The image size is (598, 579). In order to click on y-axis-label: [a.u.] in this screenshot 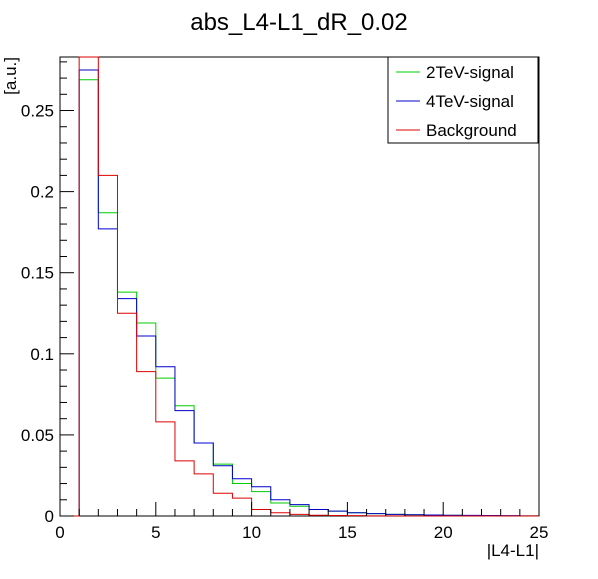, I will do `click(10, 76)`.